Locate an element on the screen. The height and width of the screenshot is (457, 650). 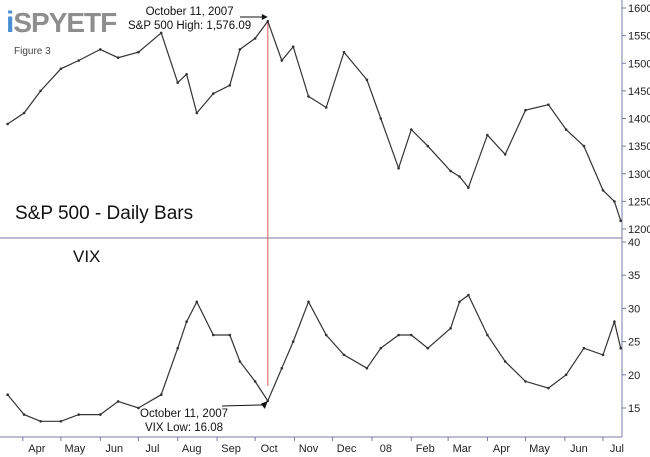
sp500-y-tick-label: 1250 is located at coordinates (639, 202).